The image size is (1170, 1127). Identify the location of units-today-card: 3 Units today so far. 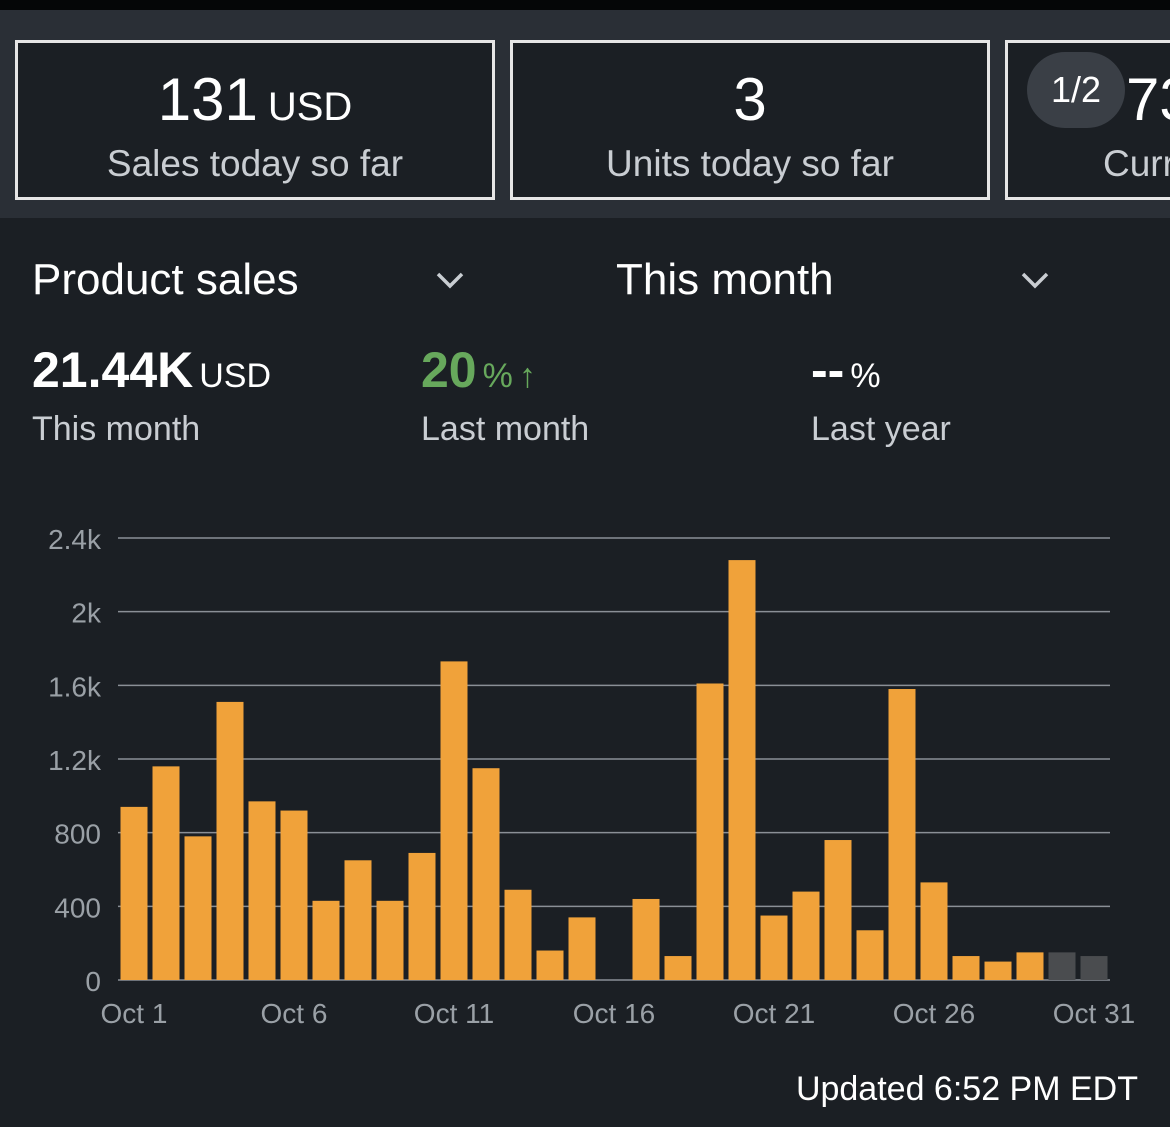
(750, 120).